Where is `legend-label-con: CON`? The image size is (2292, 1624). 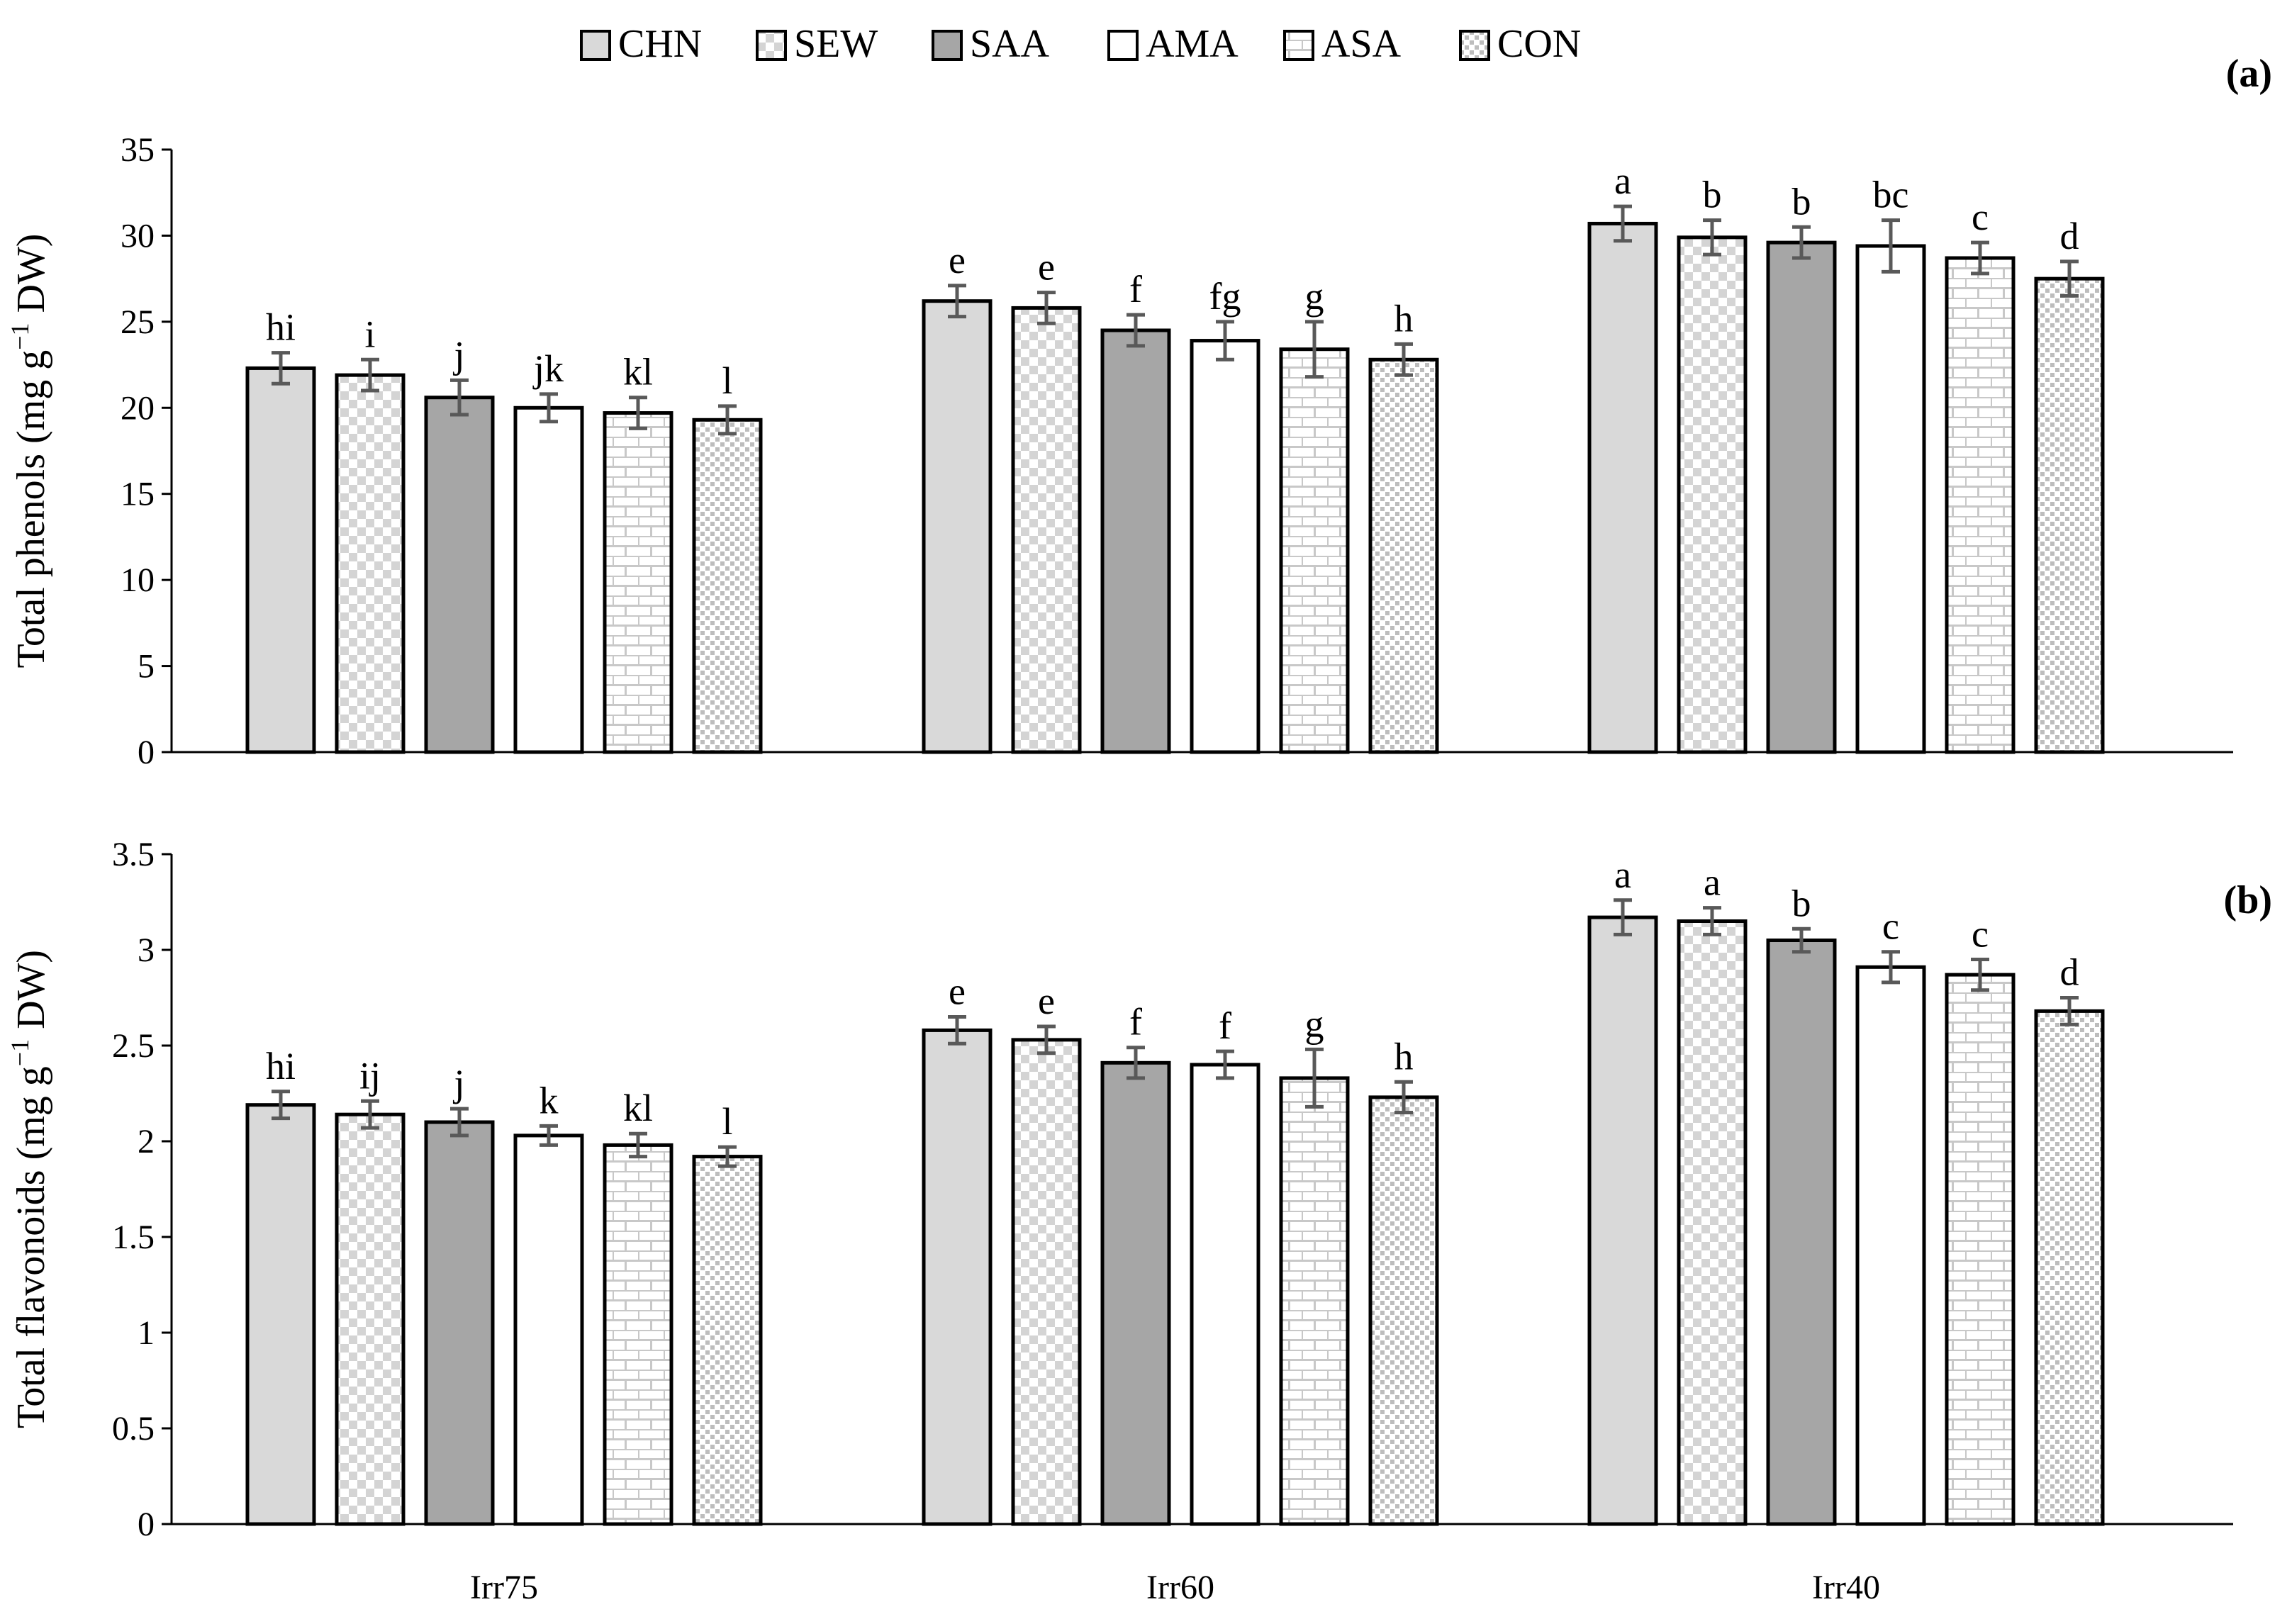 legend-label-con: CON is located at coordinates (1539, 44).